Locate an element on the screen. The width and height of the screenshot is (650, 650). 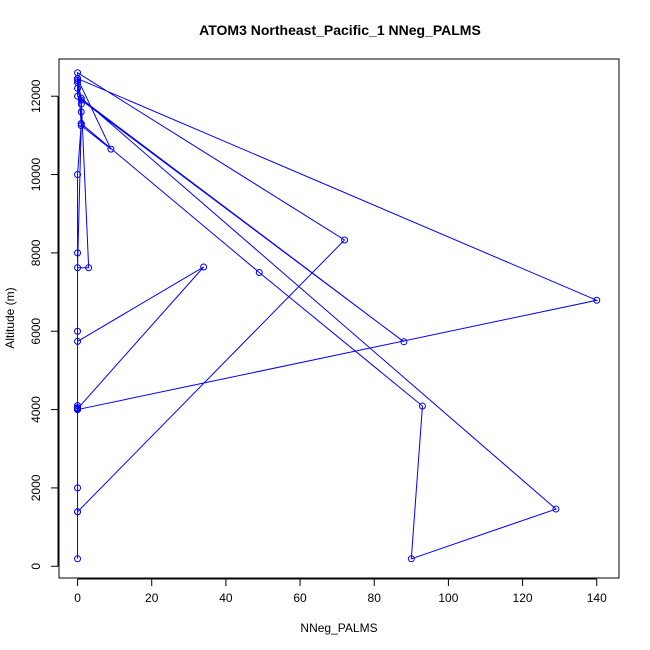
x-tick-label: 100 is located at coordinates (448, 598).